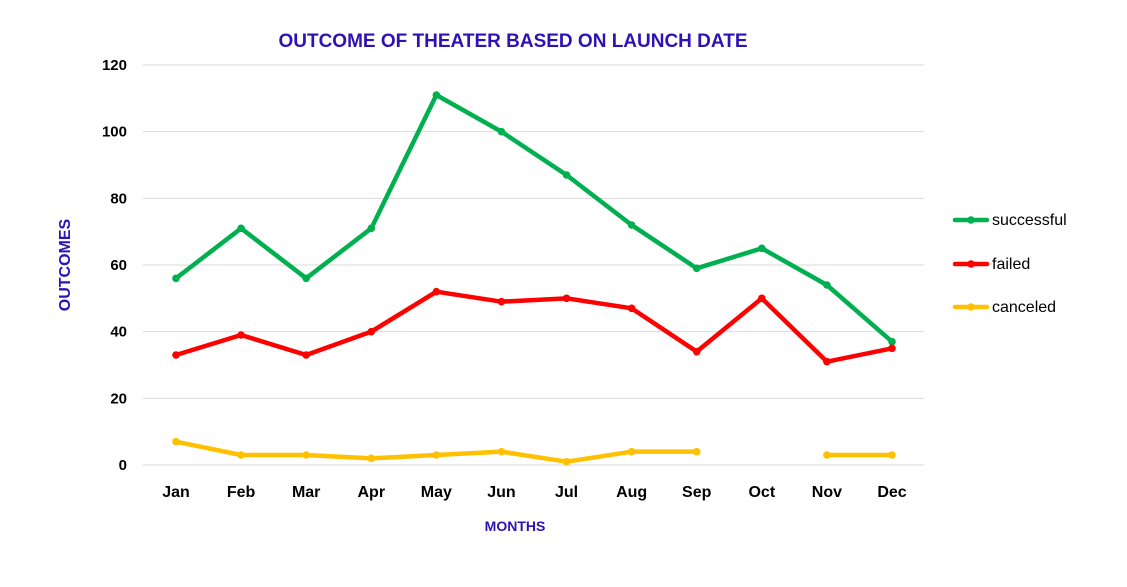 This screenshot has width=1127, height=587. Describe the element at coordinates (114, 65) in the screenshot. I see `y-tick-label: 120` at that location.